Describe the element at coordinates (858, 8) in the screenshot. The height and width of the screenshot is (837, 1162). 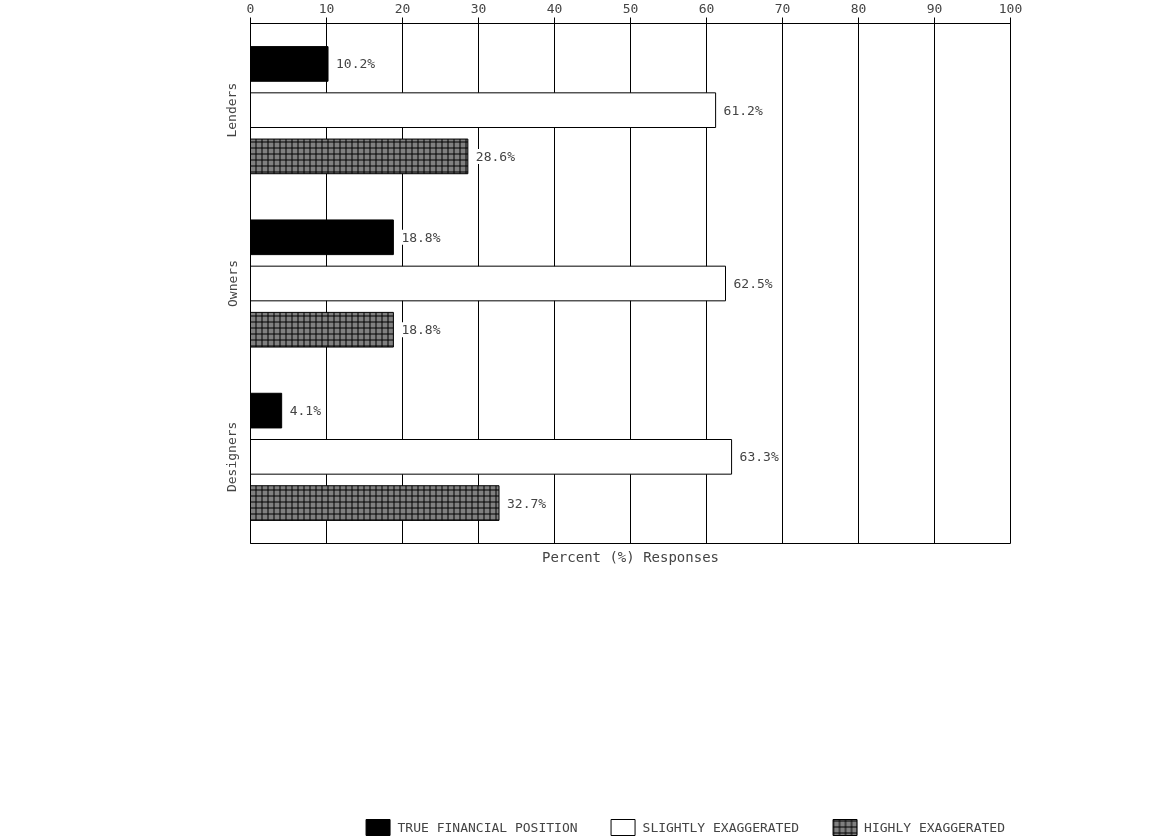
I see `x-tick-label: 80` at that location.